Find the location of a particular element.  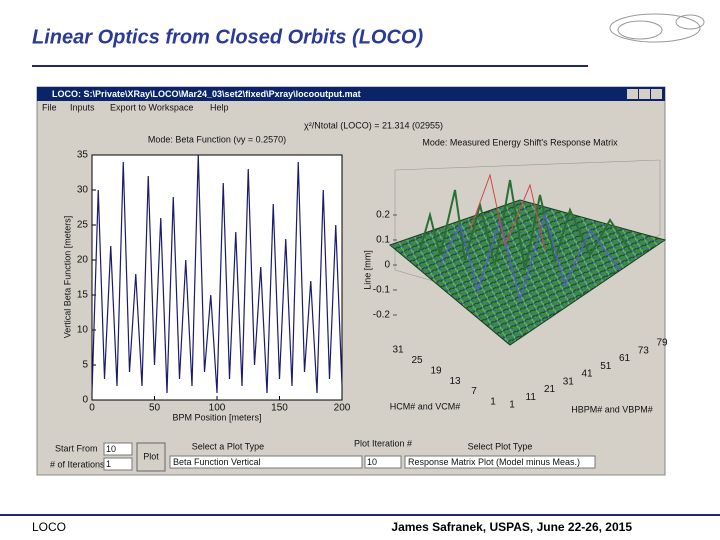

start-from-select is located at coordinates (118, 449).